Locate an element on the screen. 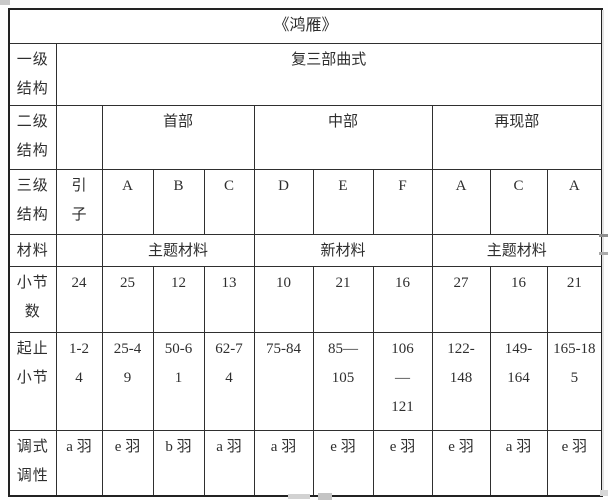 The height and width of the screenshot is (500, 608). tonality-cell-7: e 羽 is located at coordinates (461, 463).